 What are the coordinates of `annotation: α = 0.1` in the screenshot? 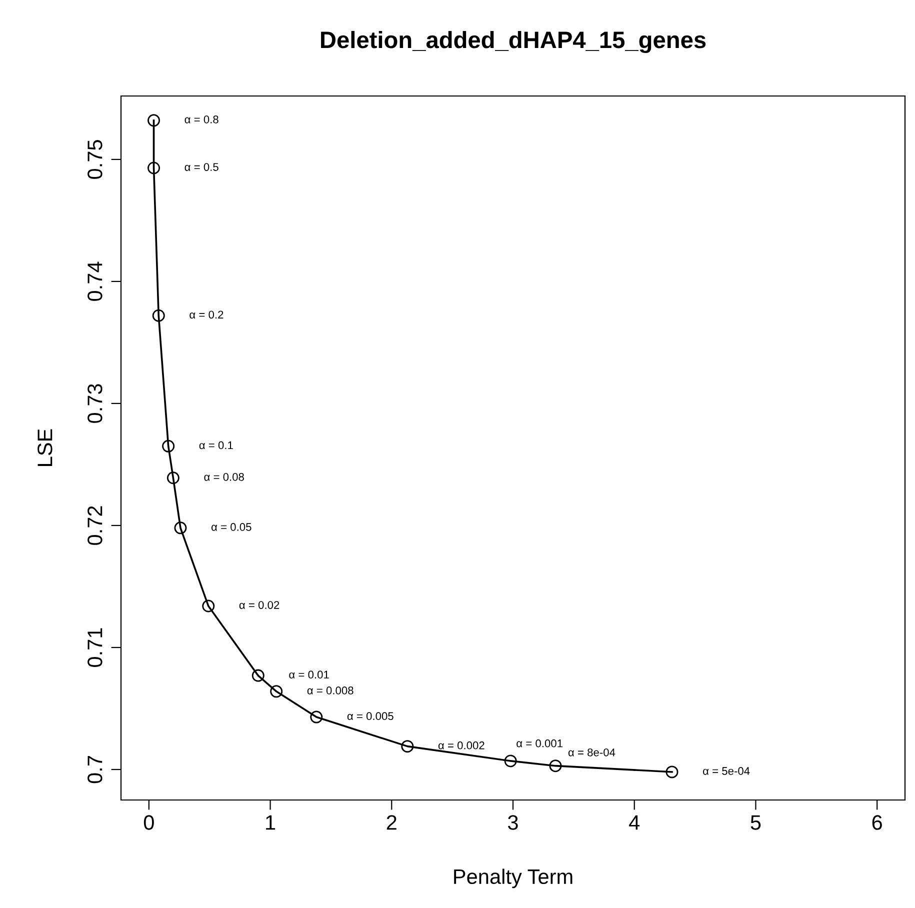 It's located at (216, 445).